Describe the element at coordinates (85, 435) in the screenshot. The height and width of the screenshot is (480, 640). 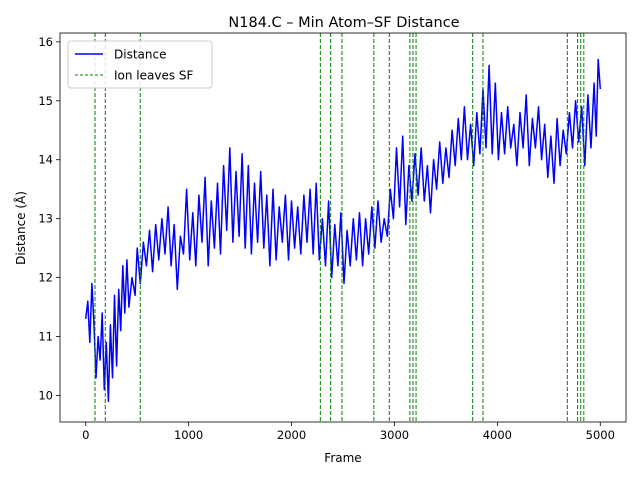
I see `x-tick-label: 0` at that location.